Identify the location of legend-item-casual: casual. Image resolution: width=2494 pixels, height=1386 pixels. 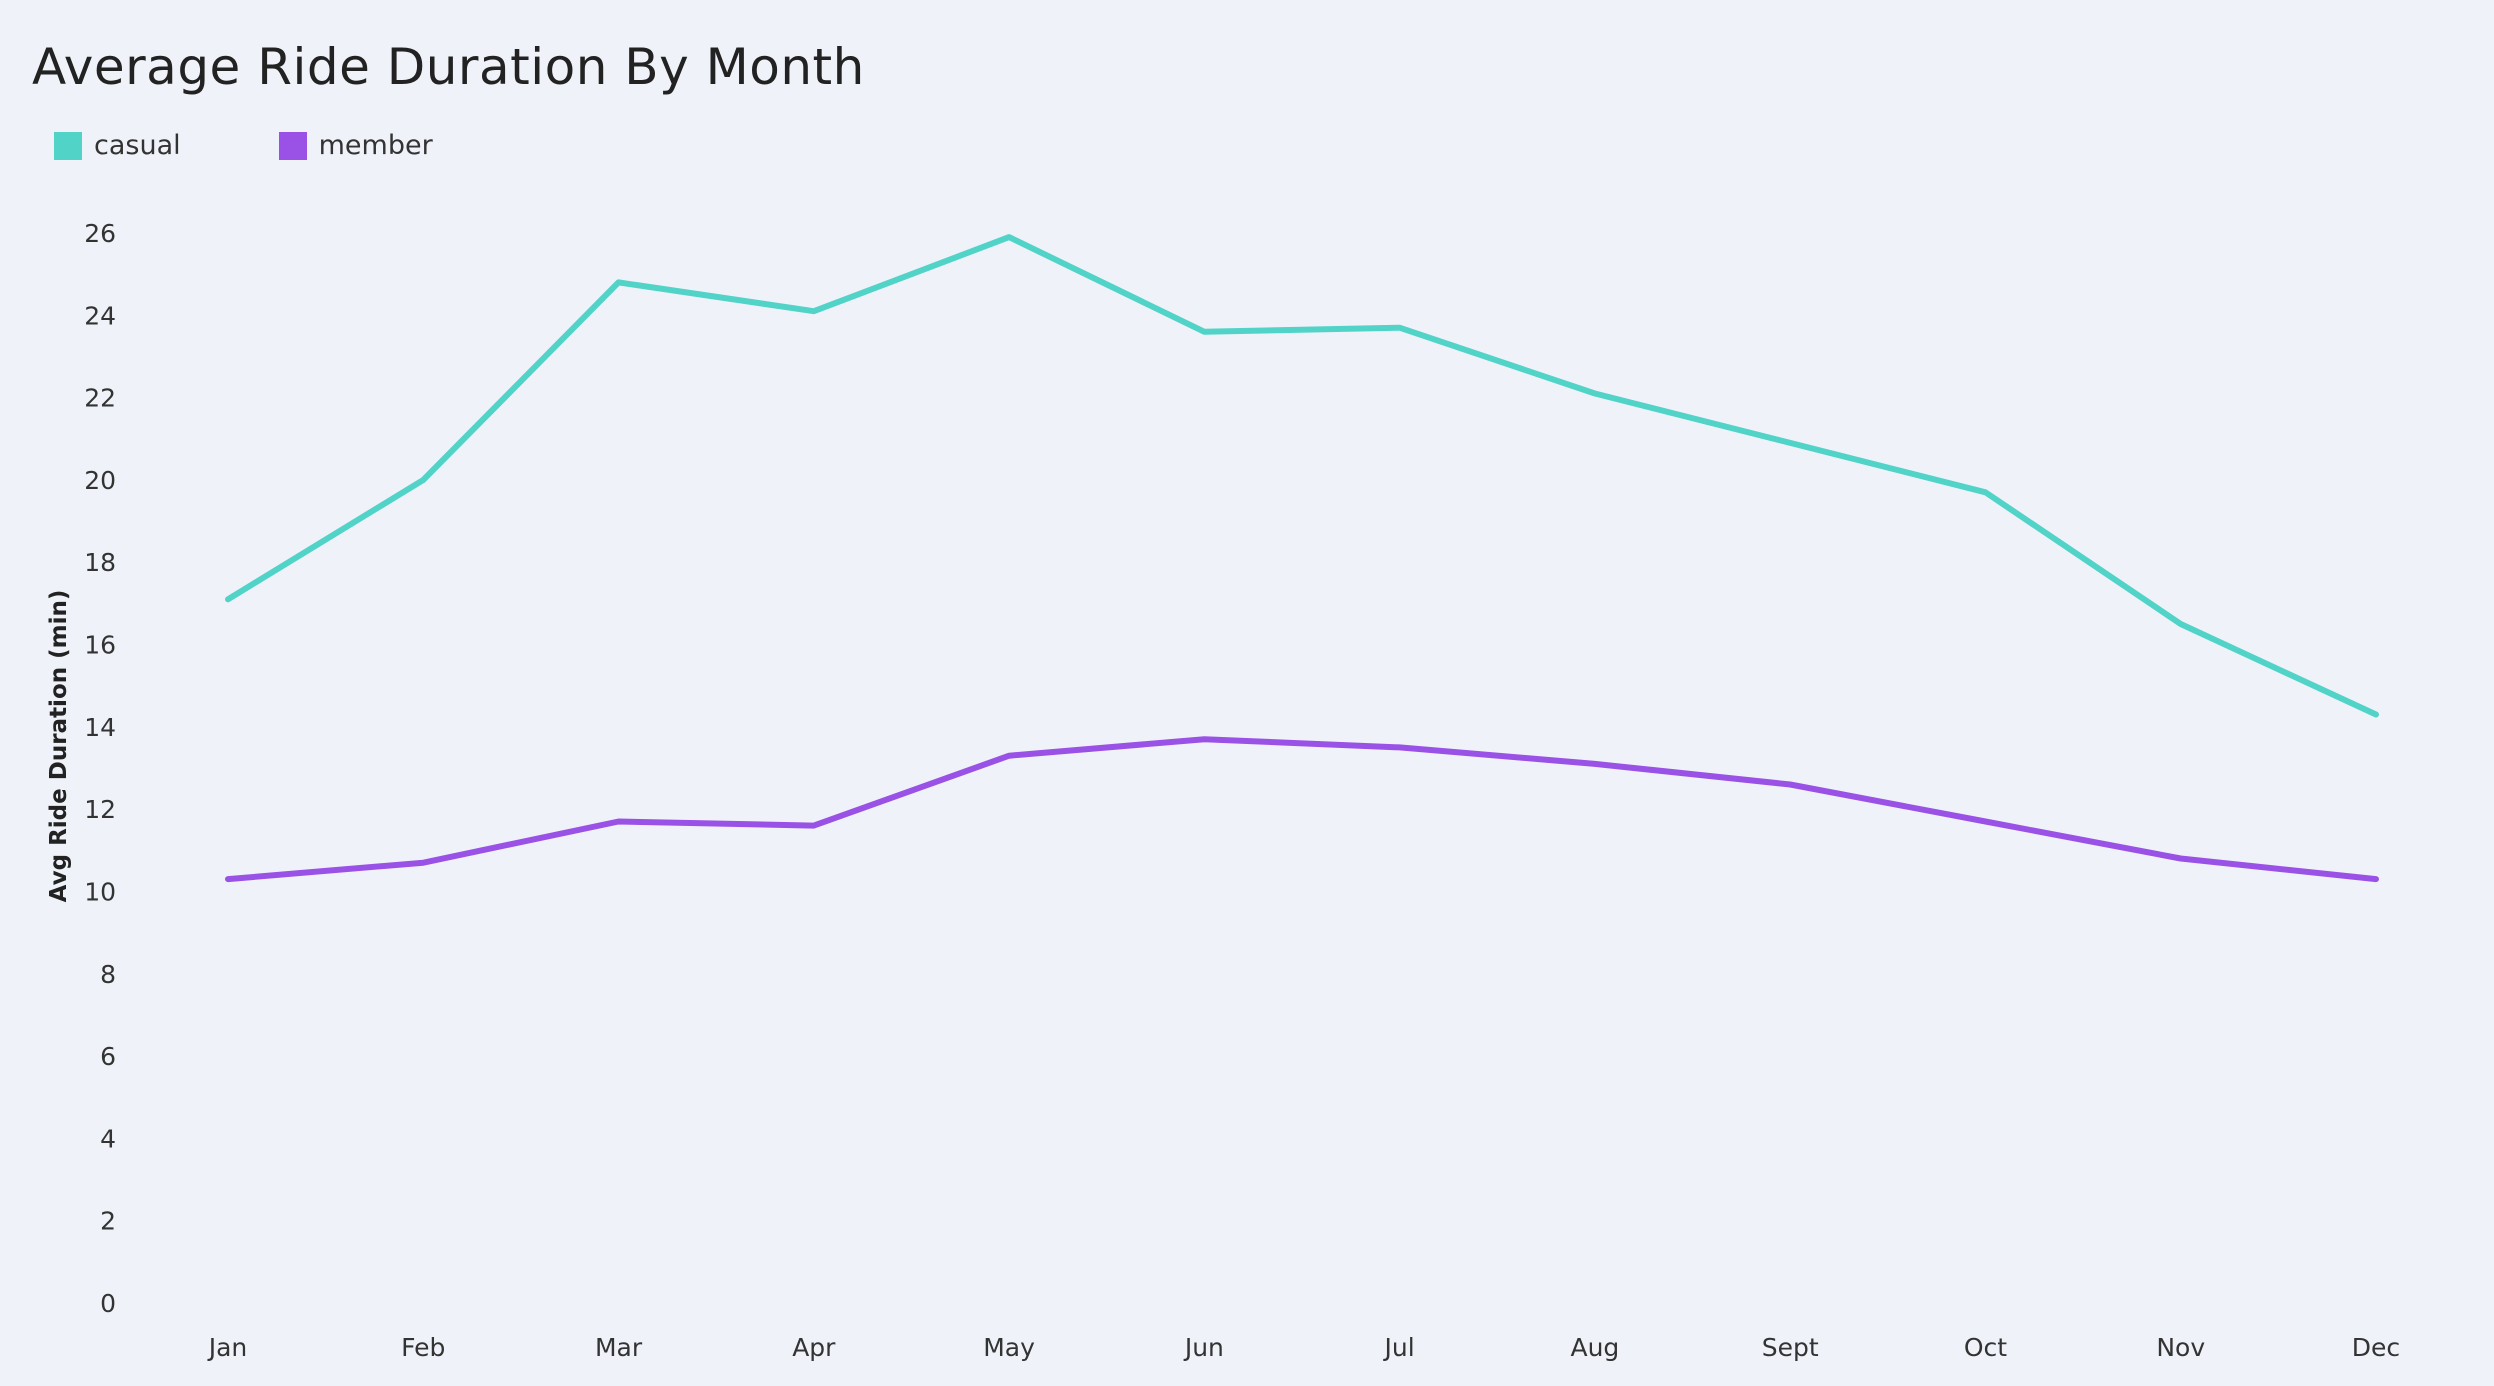
(117, 145).